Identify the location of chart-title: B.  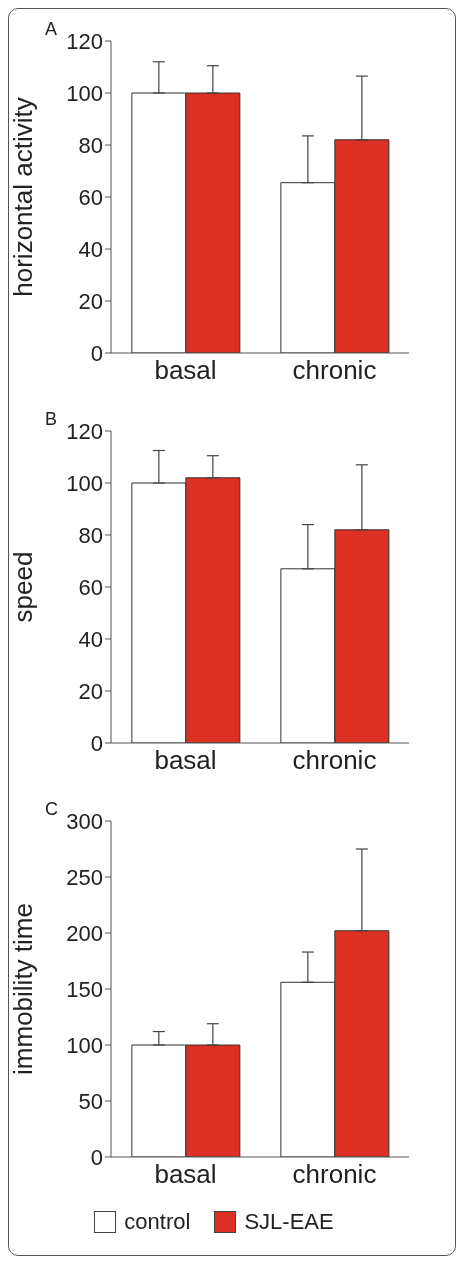
(51, 419).